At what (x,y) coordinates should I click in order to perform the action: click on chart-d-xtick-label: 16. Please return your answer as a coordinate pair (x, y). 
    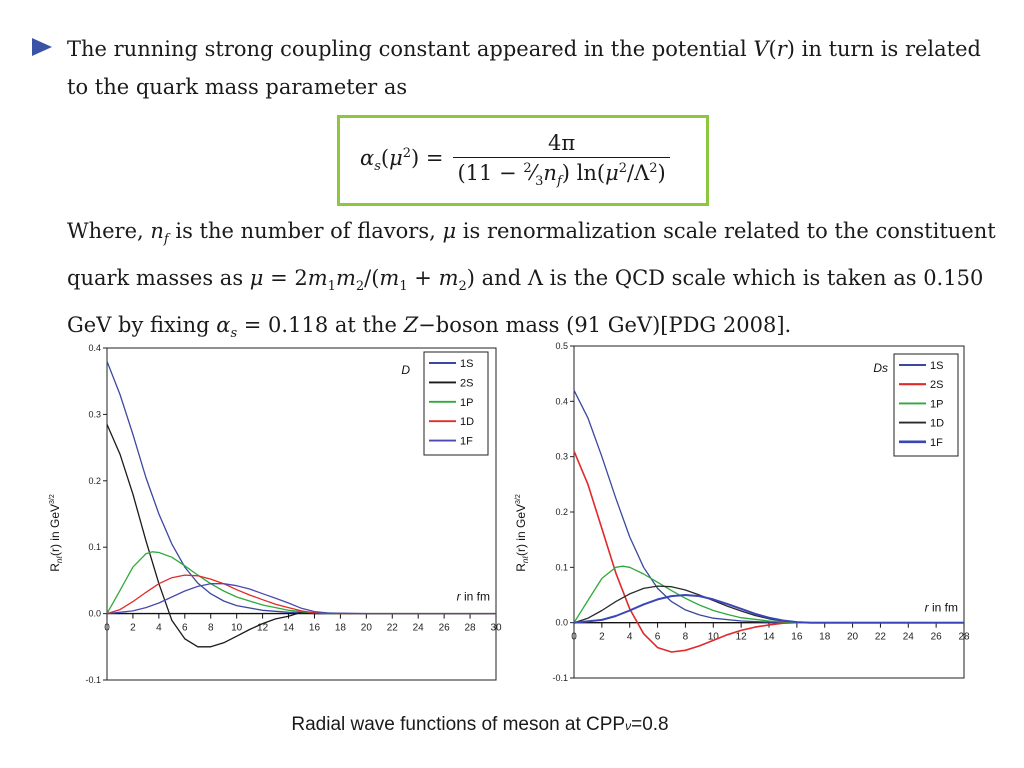
    Looking at the image, I should click on (315, 628).